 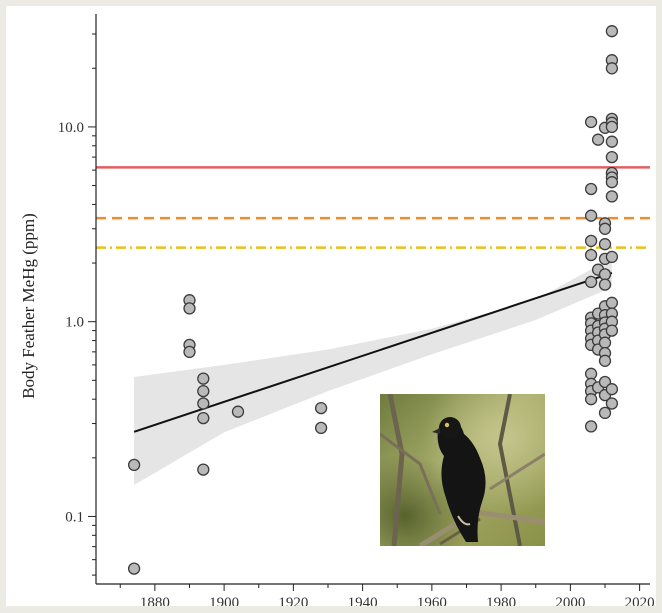 What do you see at coordinates (155, 600) in the screenshot?
I see `x-tick-label-1880: 1880` at bounding box center [155, 600].